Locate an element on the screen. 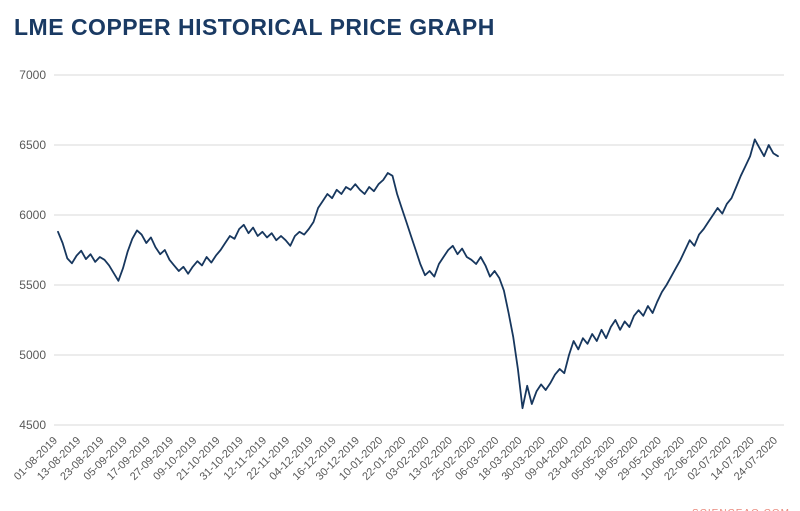 The height and width of the screenshot is (511, 800). watermark: SCIENCEAQ.COM is located at coordinates (741, 509).